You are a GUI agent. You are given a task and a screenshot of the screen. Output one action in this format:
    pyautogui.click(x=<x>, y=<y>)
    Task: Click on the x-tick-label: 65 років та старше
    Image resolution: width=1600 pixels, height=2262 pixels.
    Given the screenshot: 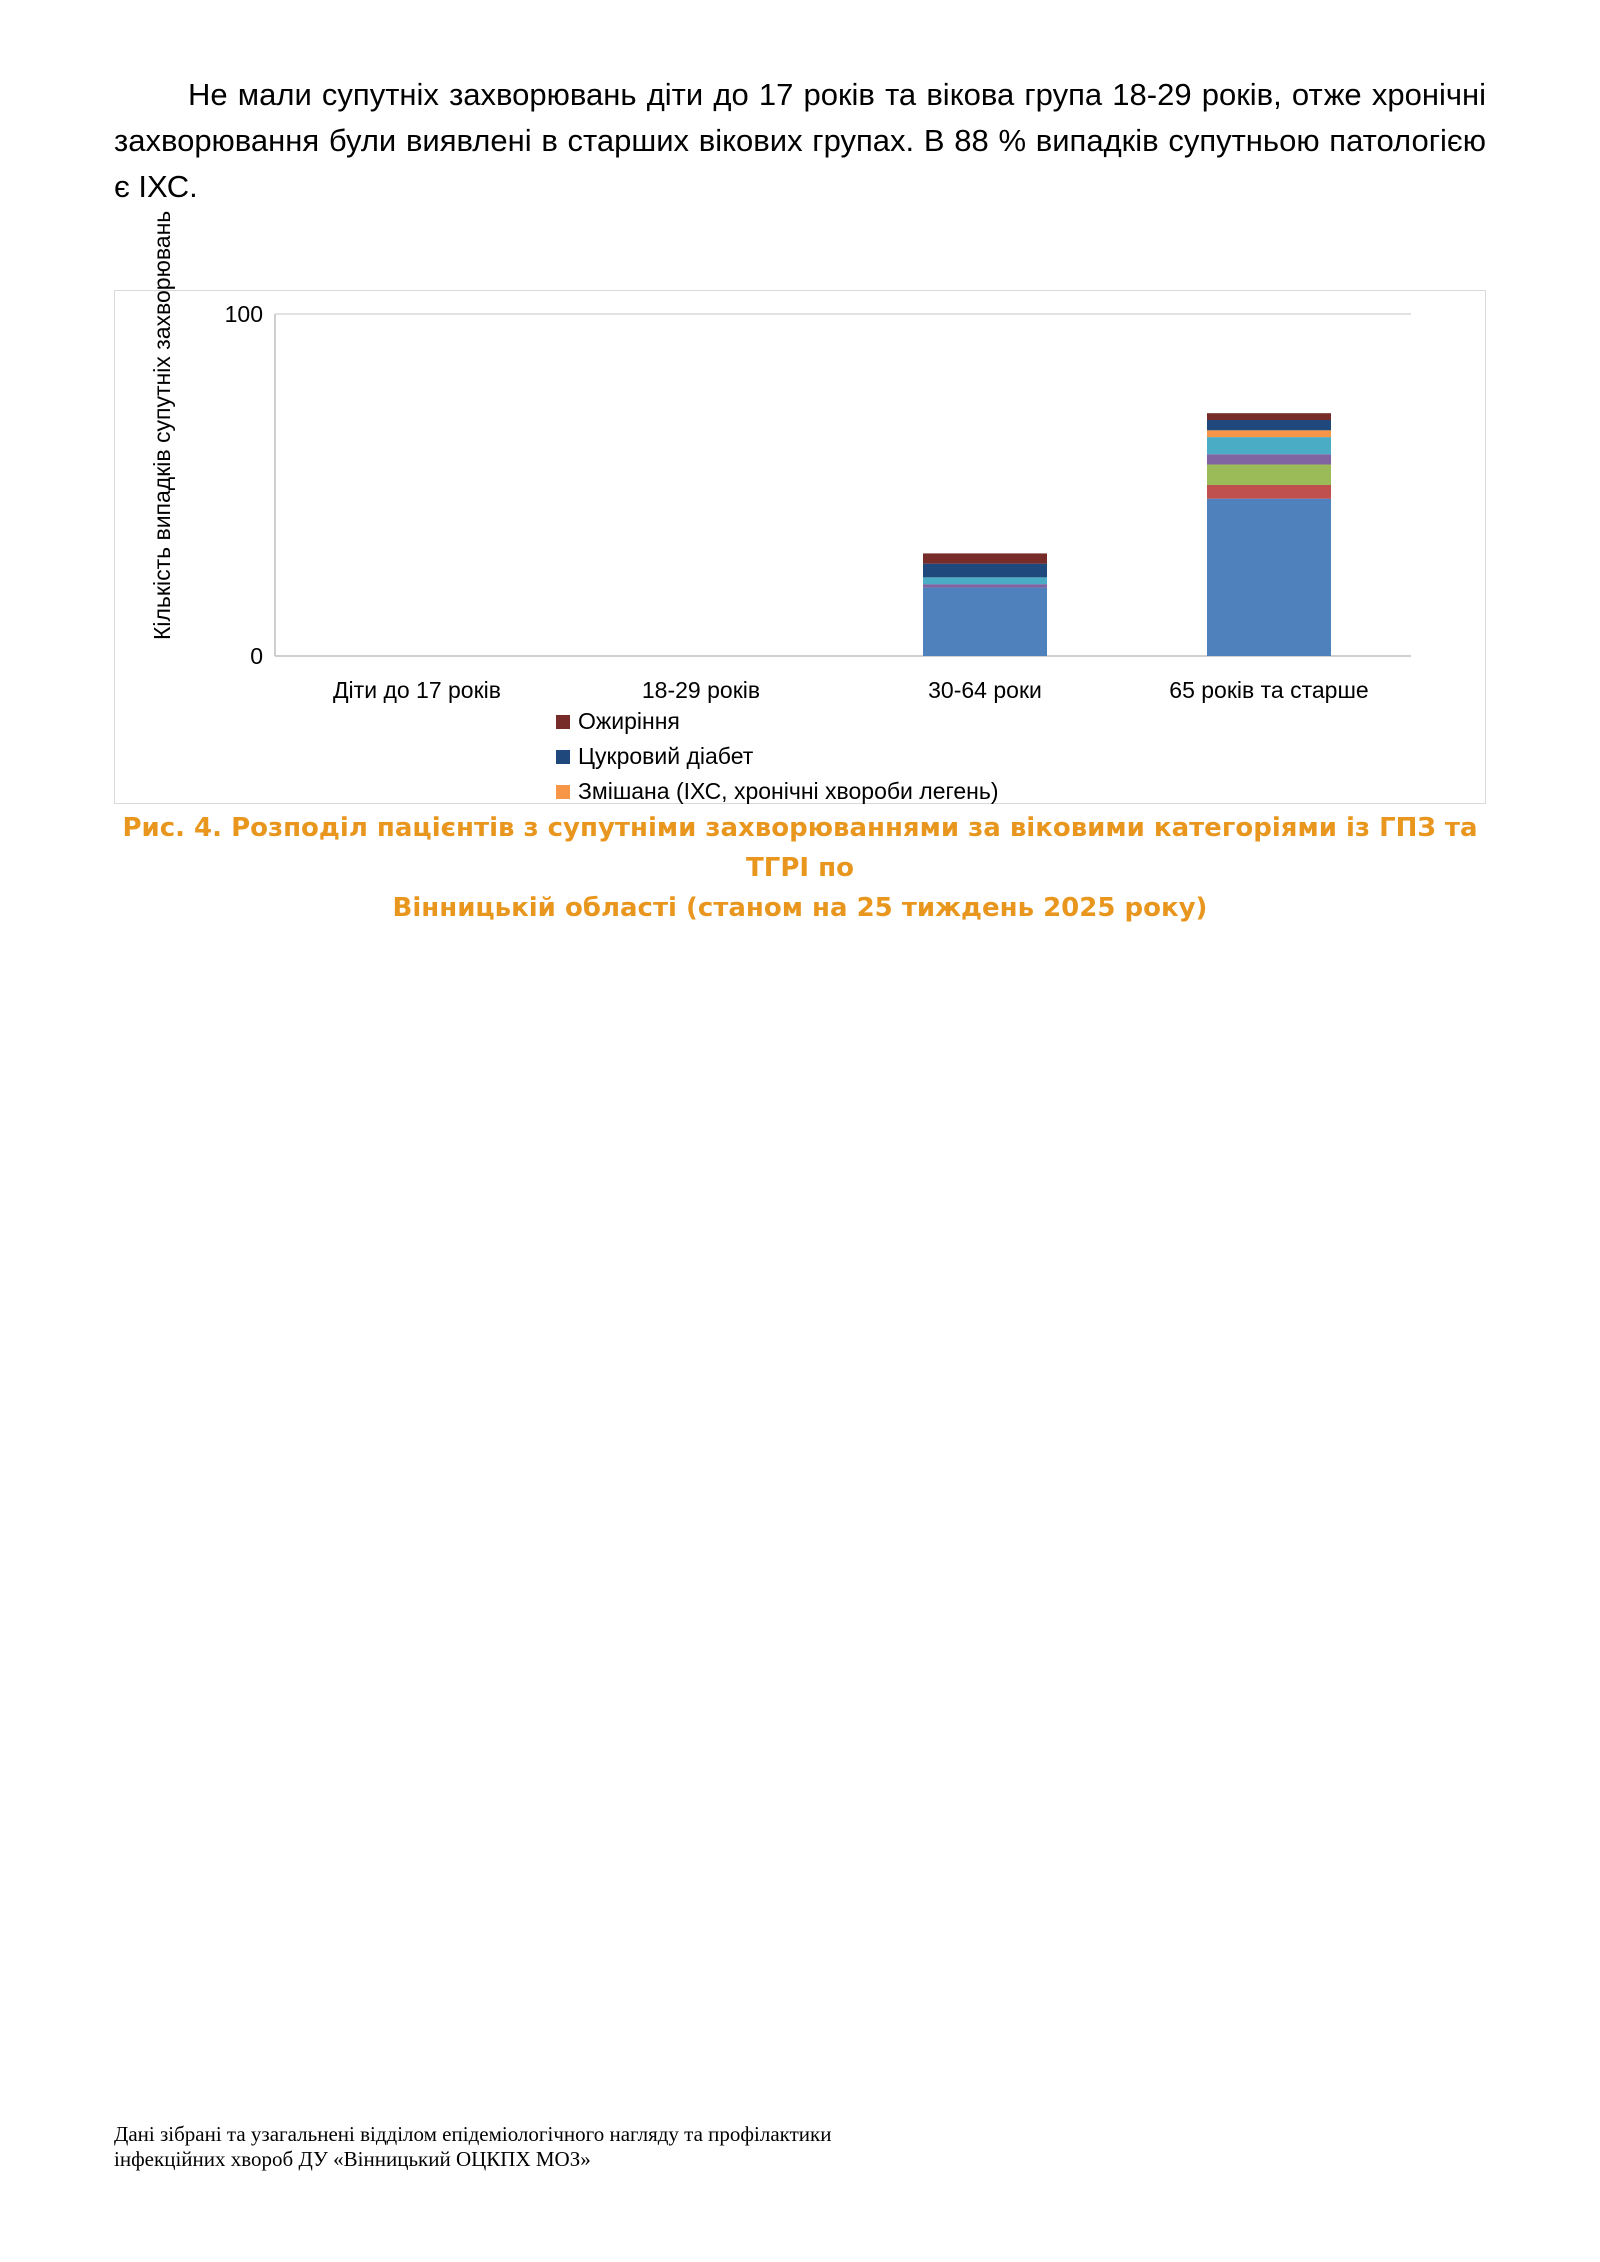 What is the action you would take?
    pyautogui.click(x=1268, y=690)
    